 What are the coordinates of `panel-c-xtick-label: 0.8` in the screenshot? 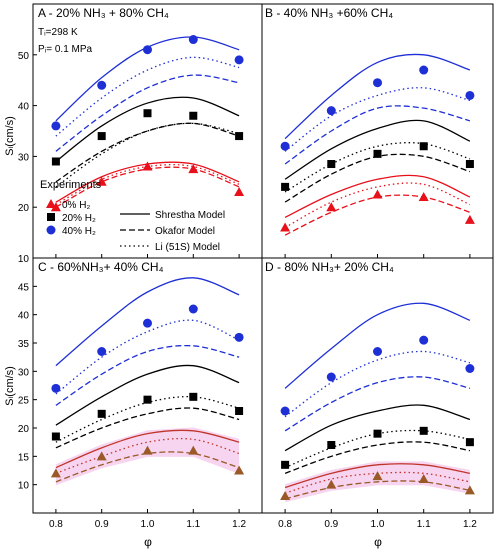 It's located at (56, 524).